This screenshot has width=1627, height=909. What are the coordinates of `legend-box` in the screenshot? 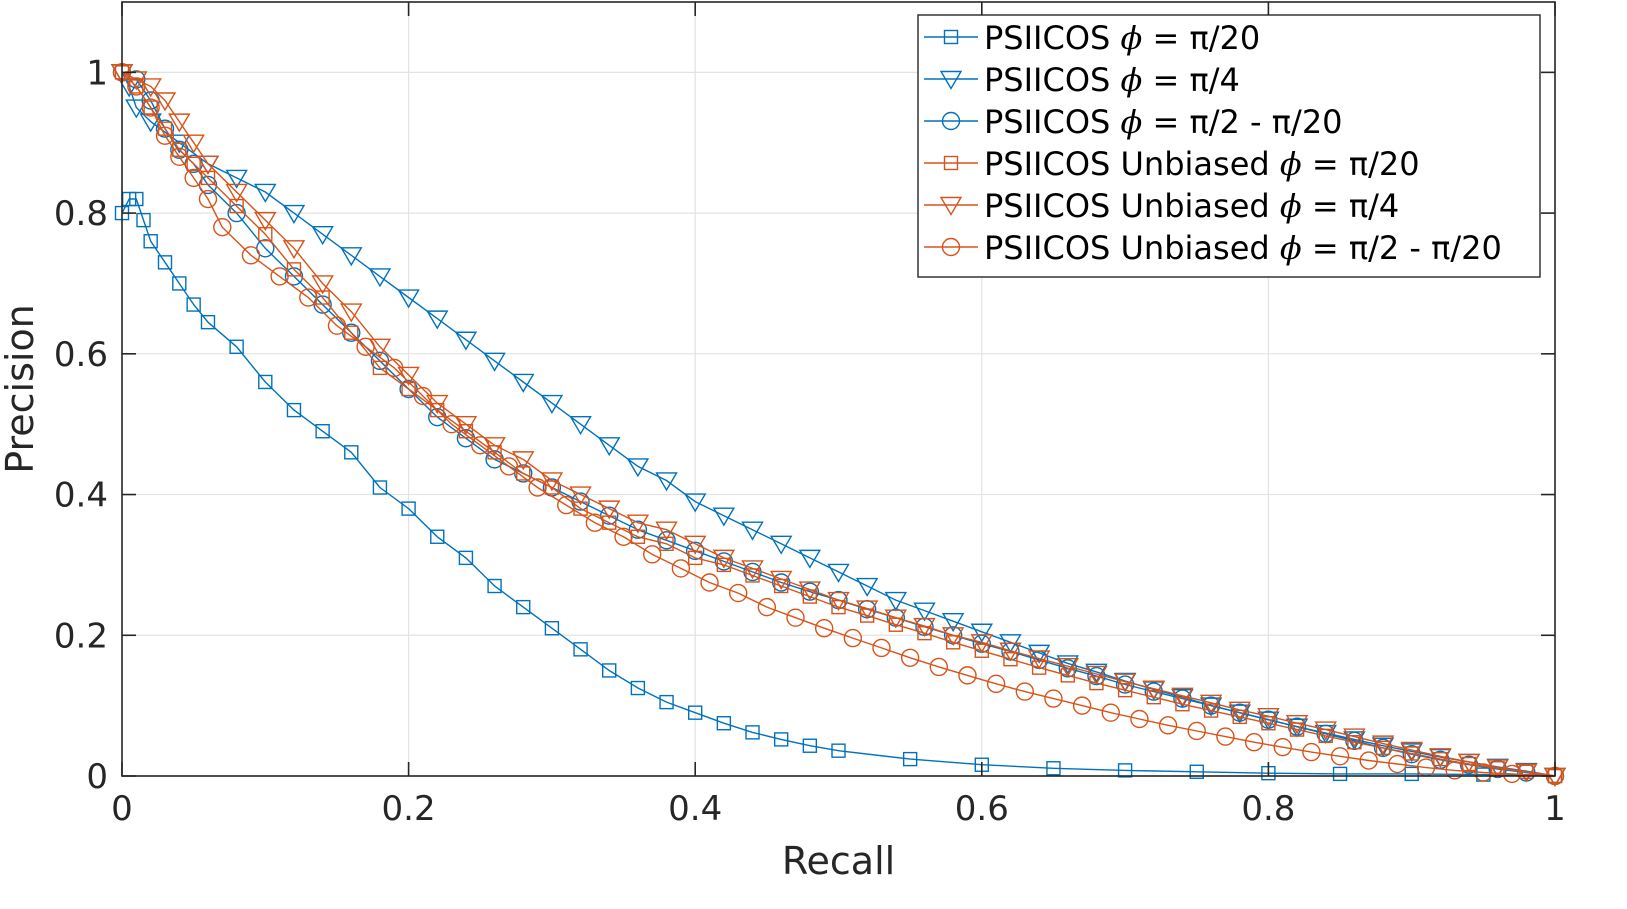 It's located at (1229, 146).